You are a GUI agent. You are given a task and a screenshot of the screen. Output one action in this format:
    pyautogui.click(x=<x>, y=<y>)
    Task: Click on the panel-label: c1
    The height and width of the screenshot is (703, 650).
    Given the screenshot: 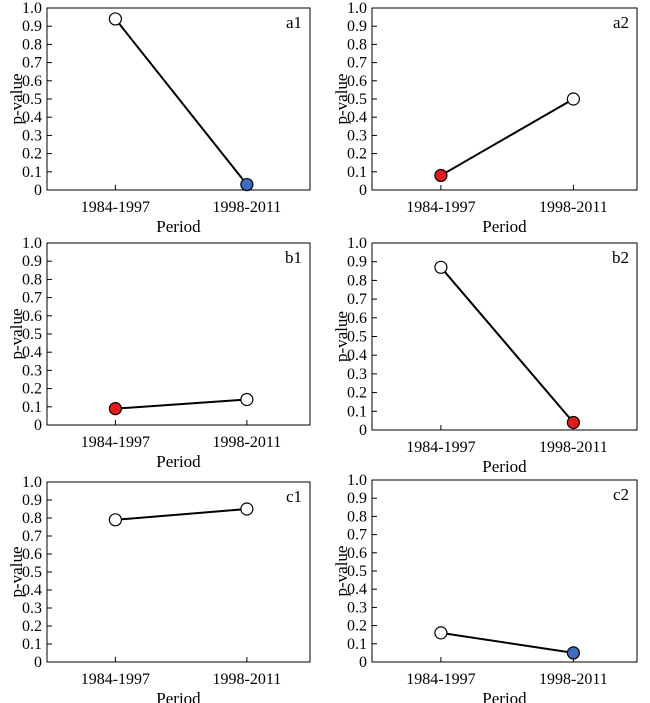 What is the action you would take?
    pyautogui.click(x=294, y=496)
    